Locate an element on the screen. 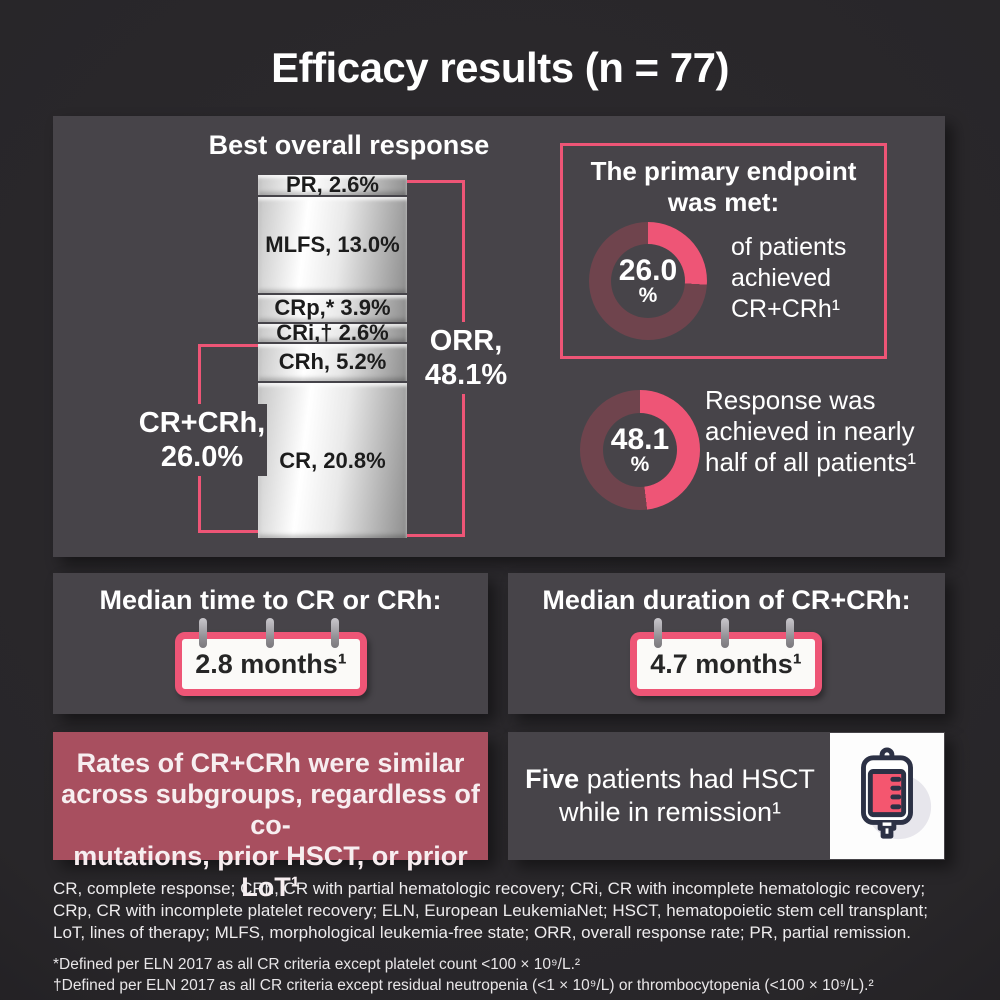 Image resolution: width=1000 pixels, height=1000 pixels. bar-segment-crh: CRh, 5.2% is located at coordinates (332, 361).